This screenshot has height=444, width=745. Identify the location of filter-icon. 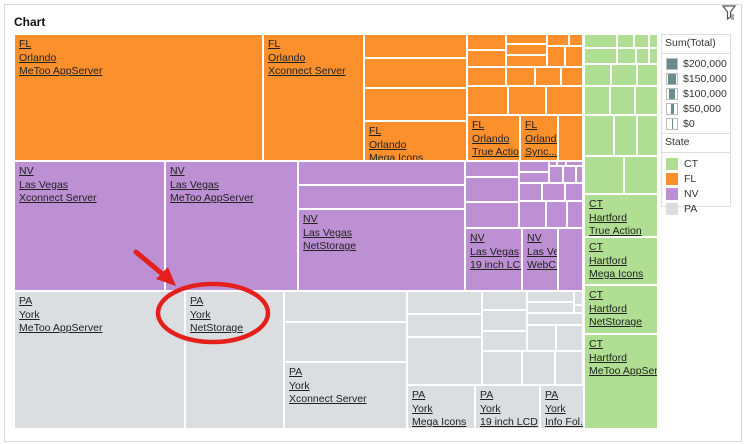
(729, 15).